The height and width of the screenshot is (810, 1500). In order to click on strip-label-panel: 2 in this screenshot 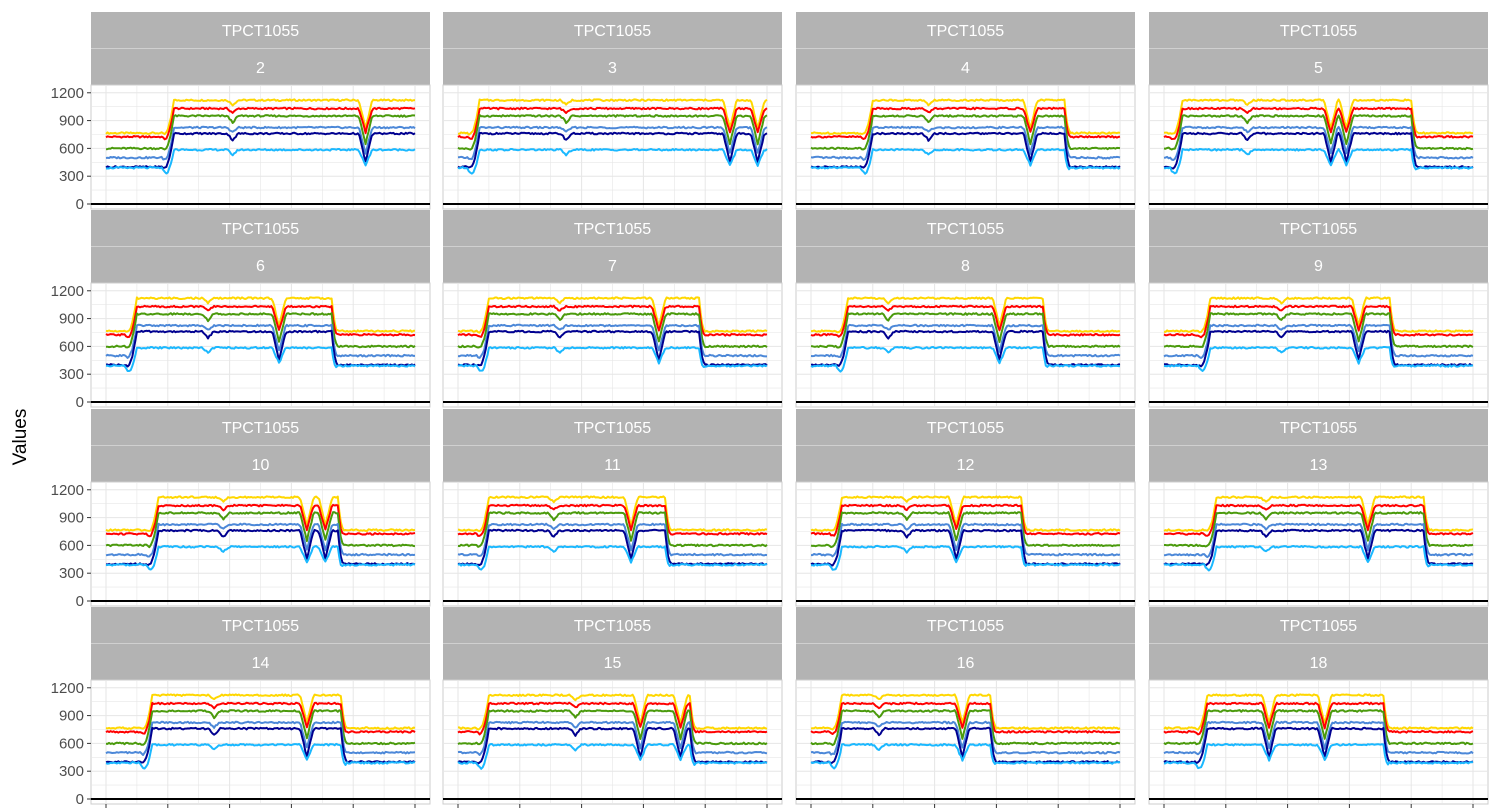, I will do `click(260, 68)`.